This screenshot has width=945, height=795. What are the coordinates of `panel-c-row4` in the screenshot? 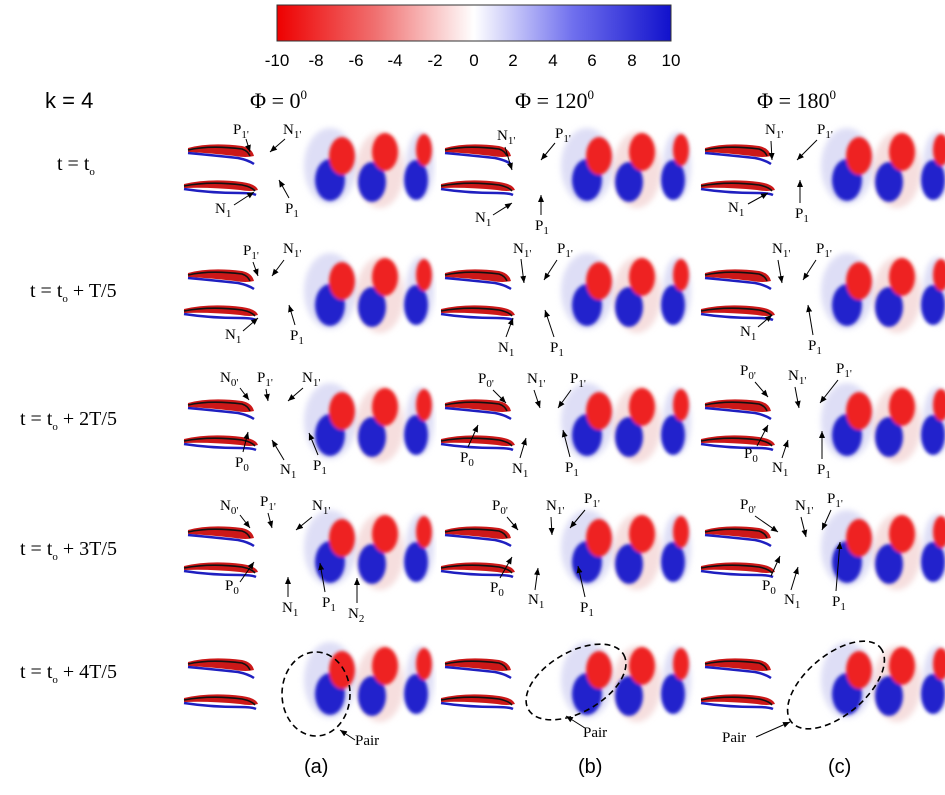 It's located at (821, 550).